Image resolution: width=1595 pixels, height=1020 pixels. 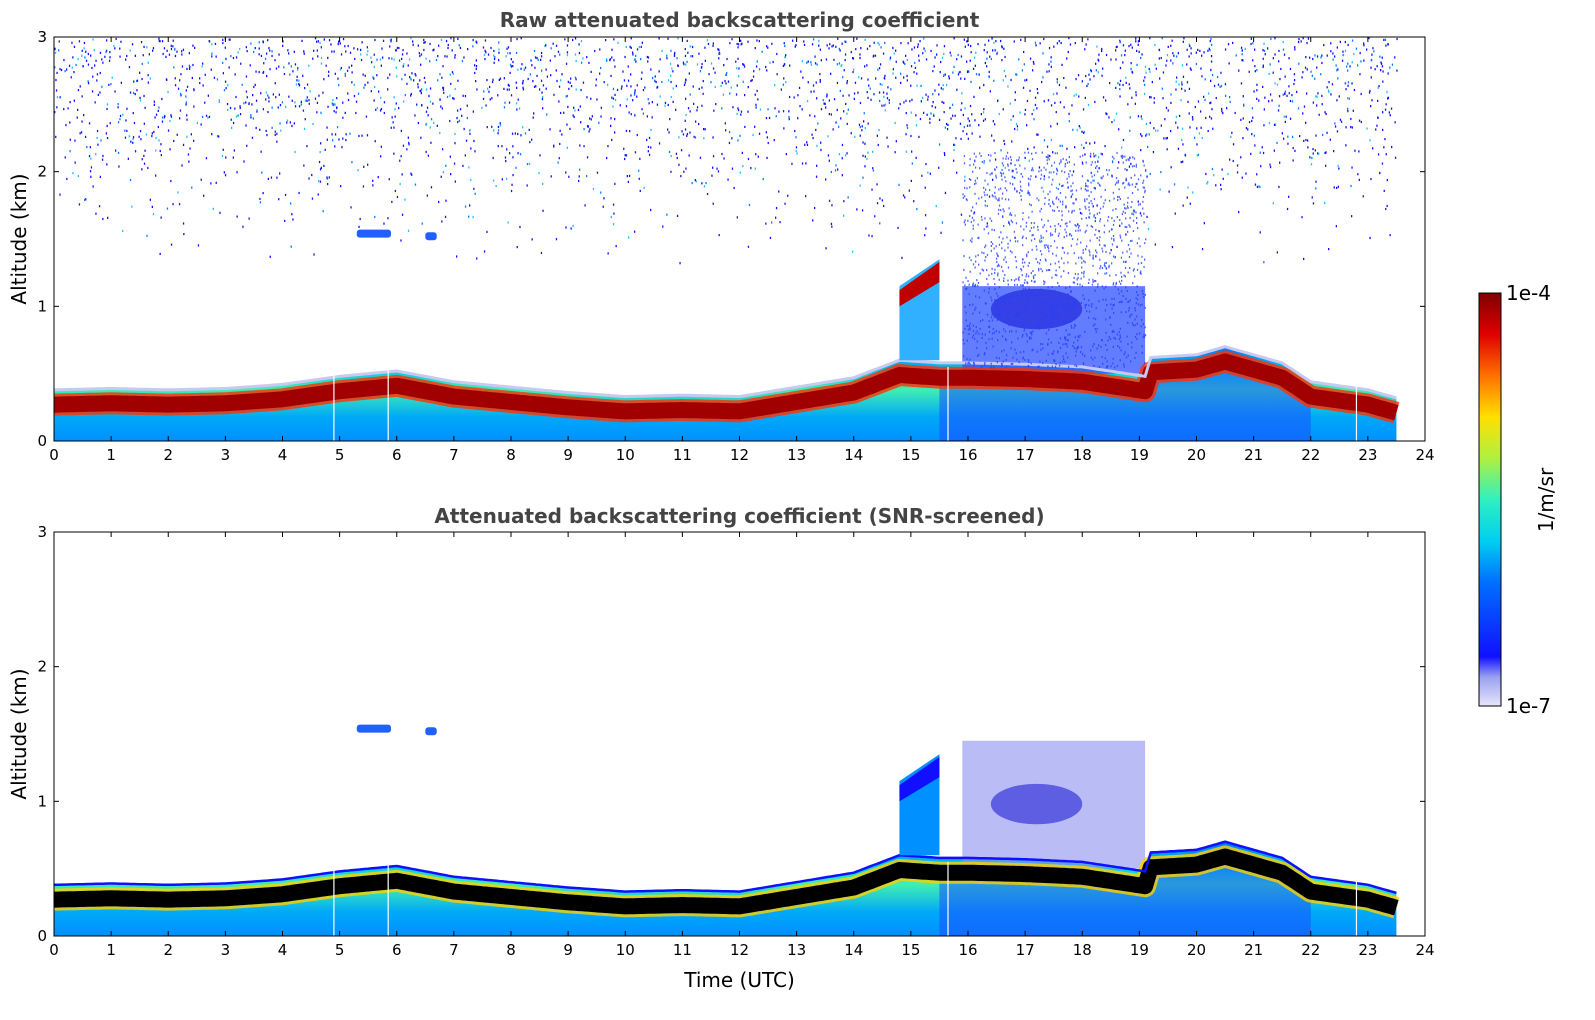 I want to click on x-axis-label-screened: Time (UTC), so click(x=739, y=980).